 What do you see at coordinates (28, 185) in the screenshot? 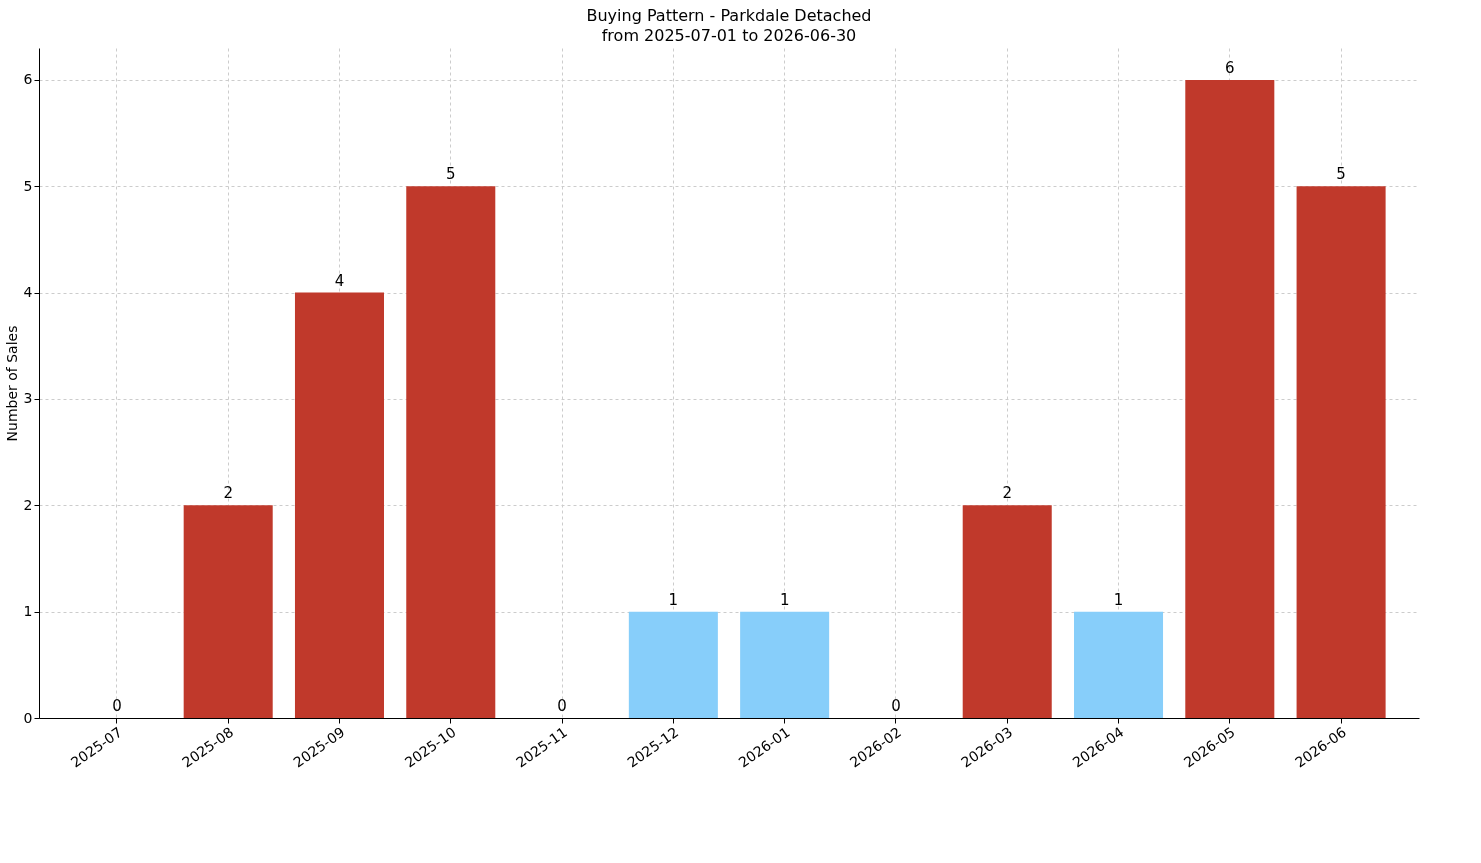
I see `y-tick-label: 5` at bounding box center [28, 185].